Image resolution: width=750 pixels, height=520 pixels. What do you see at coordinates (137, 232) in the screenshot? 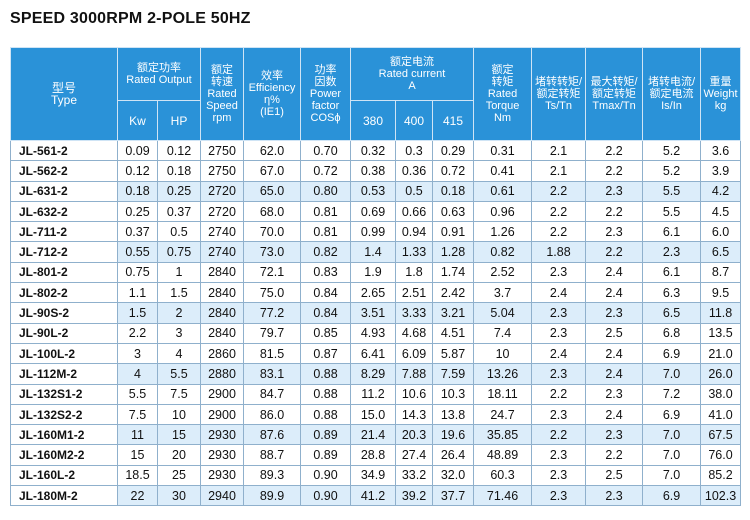
I see `value-cell: 0.37` at bounding box center [137, 232].